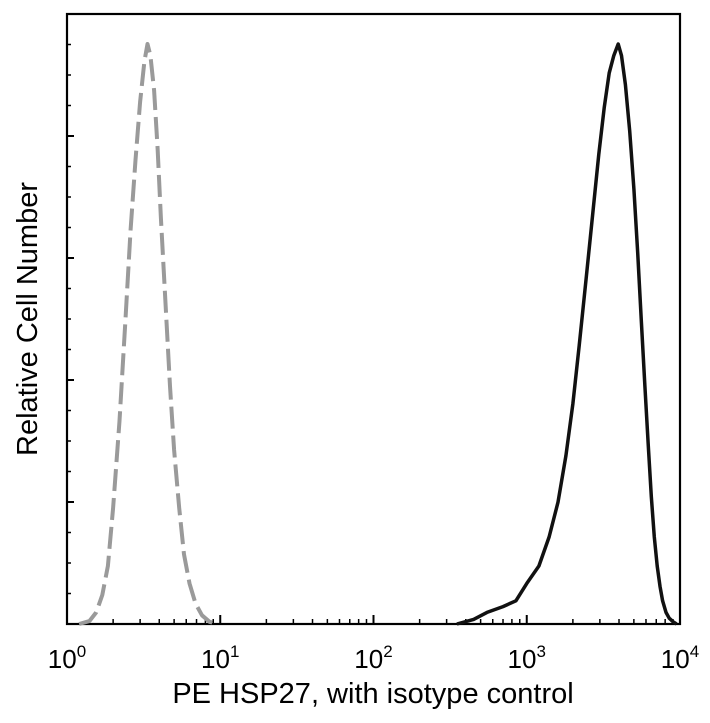 This screenshot has width=710, height=723. I want to click on x-axis-title: PE HSP27, with isotype control, so click(372, 694).